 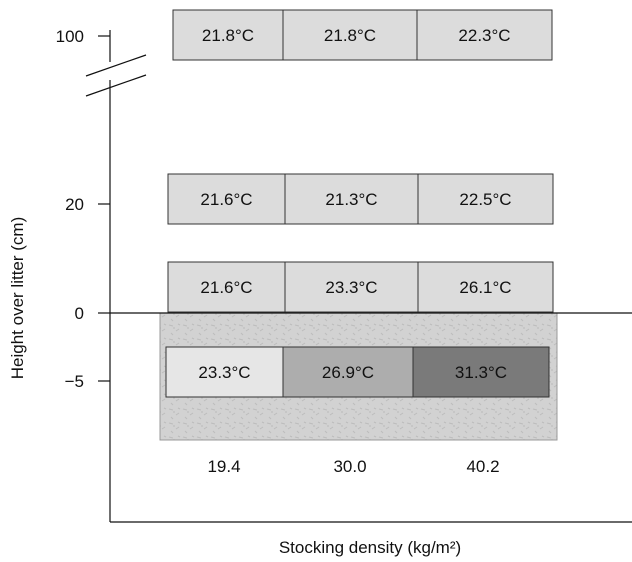 I want to click on temperature-label: 31.3°C, so click(x=481, y=372).